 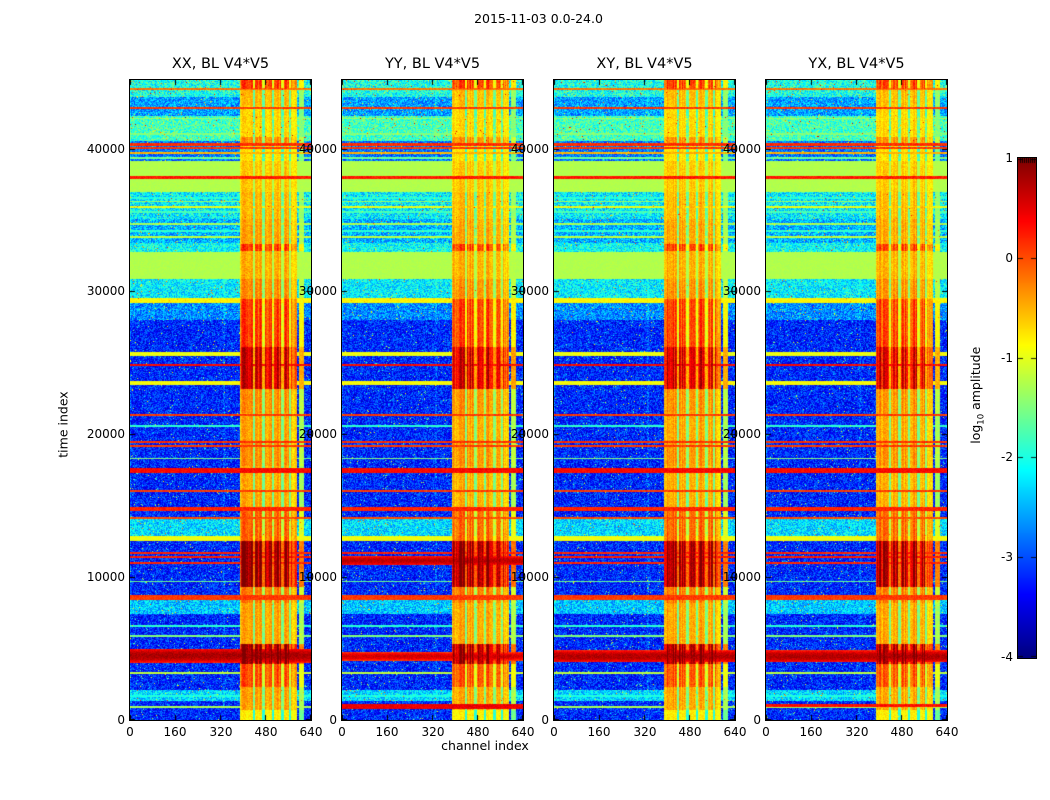 What do you see at coordinates (538, 18) in the screenshot?
I see `figure-title: 2015-11-03 0.0-24.0` at bounding box center [538, 18].